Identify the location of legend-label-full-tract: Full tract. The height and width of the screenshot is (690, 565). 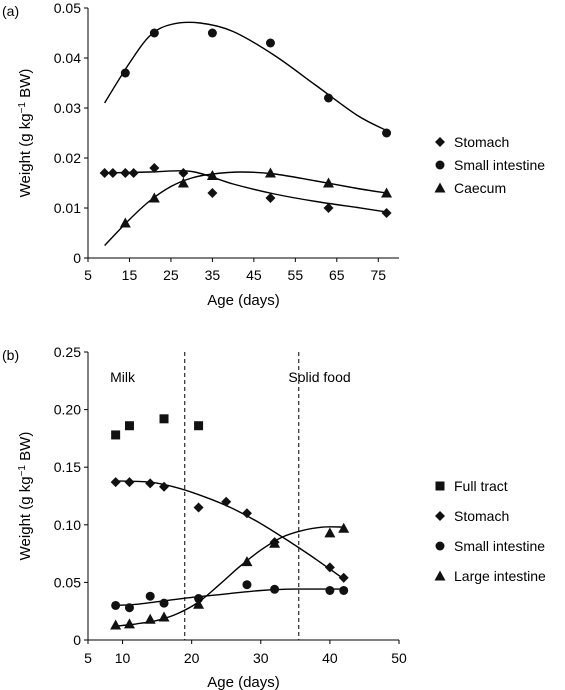
(481, 486).